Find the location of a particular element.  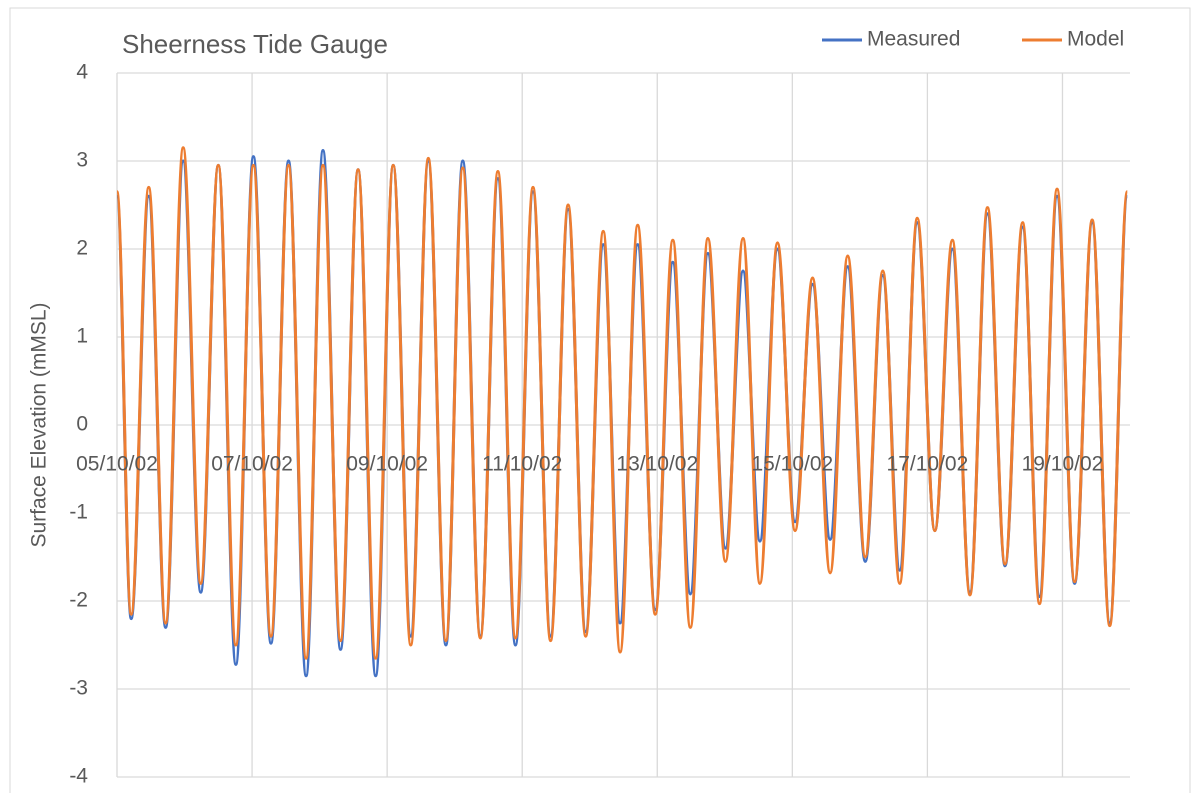

x-tick-label: 17/10/02 is located at coordinates (928, 464).